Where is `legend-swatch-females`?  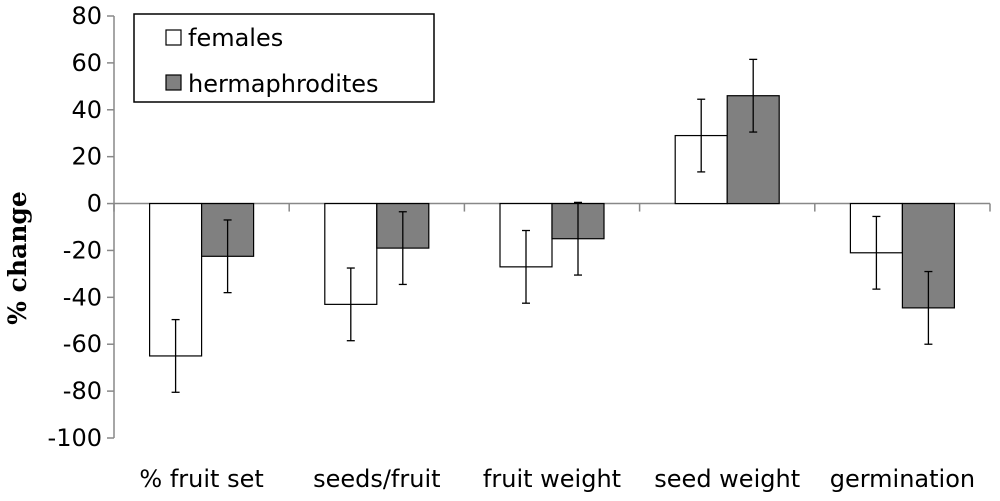 legend-swatch-females is located at coordinates (173, 37).